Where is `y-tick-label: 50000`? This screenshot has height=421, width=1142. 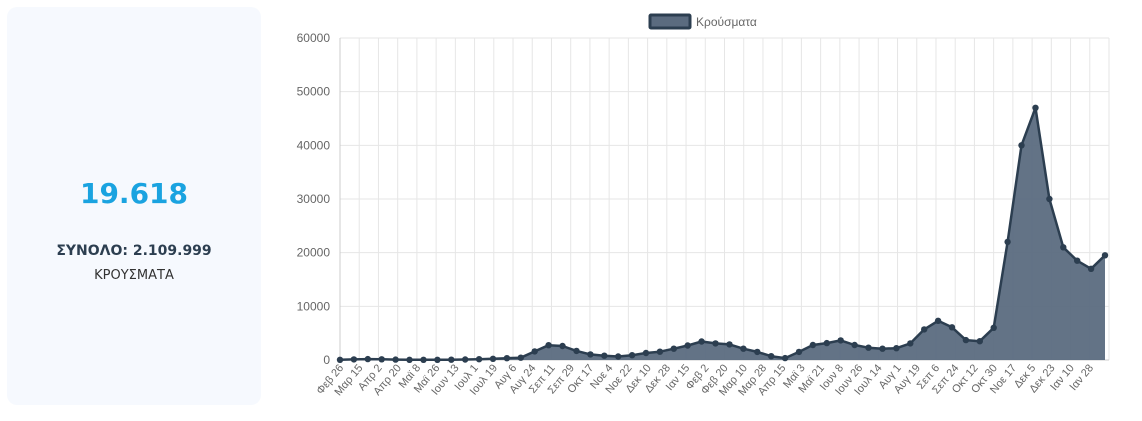
y-tick-label: 50000 is located at coordinates (314, 92).